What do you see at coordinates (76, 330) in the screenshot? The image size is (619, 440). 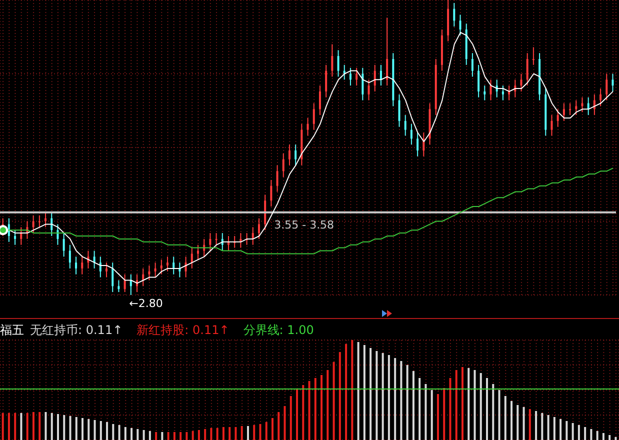 I see `text: 无红持币: 0.11↑` at bounding box center [76, 330].